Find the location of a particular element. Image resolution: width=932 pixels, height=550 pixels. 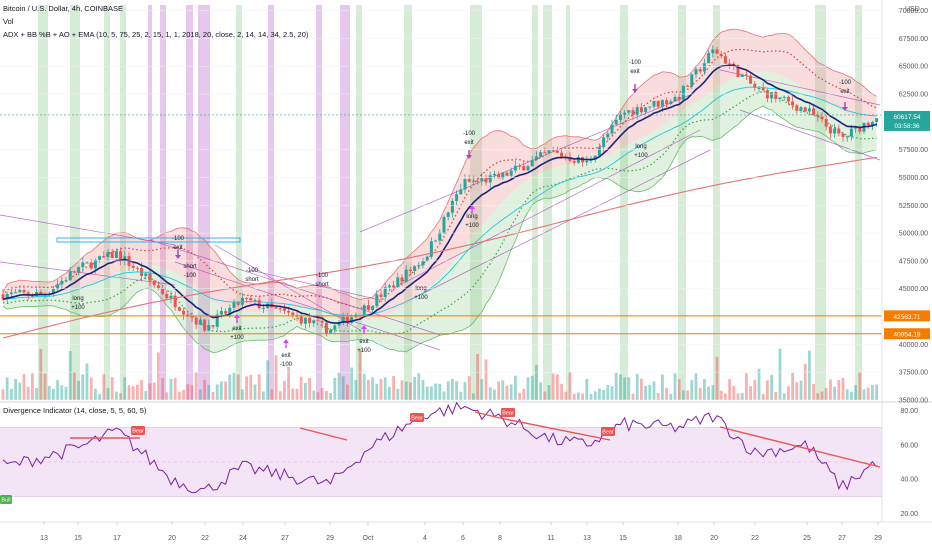

signal-label: long +100 is located at coordinates (421, 293).